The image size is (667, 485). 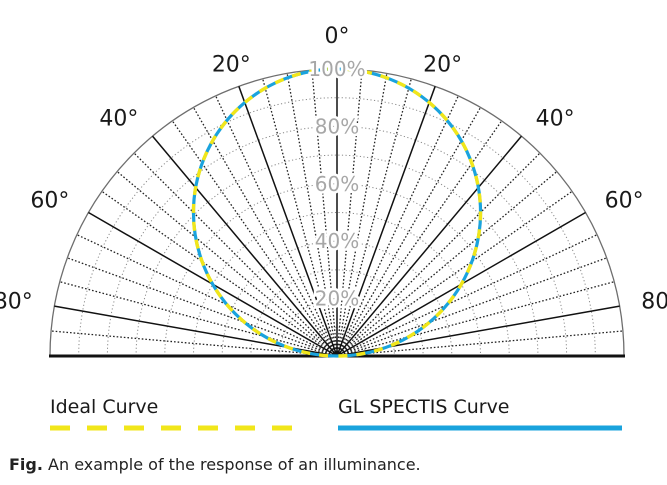 What do you see at coordinates (336, 69) in the screenshot?
I see `radial-tick-label: 100%` at bounding box center [336, 69].